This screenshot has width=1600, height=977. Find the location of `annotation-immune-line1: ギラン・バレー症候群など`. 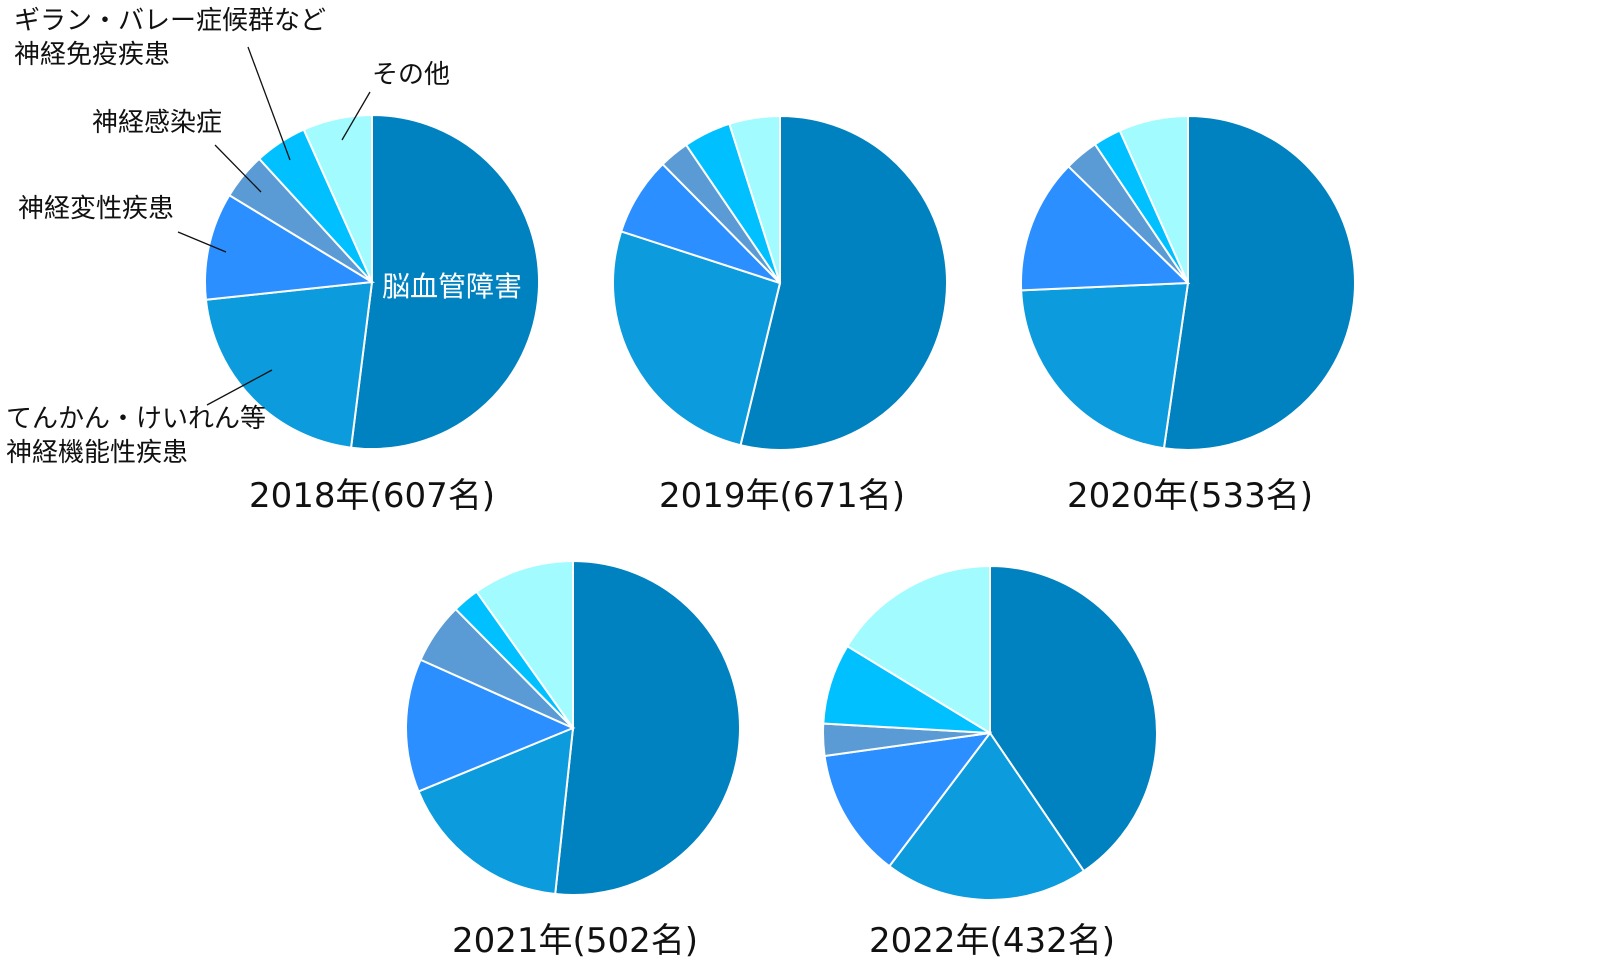

annotation-immune-line1: ギラン・バレー症候群など is located at coordinates (170, 21).